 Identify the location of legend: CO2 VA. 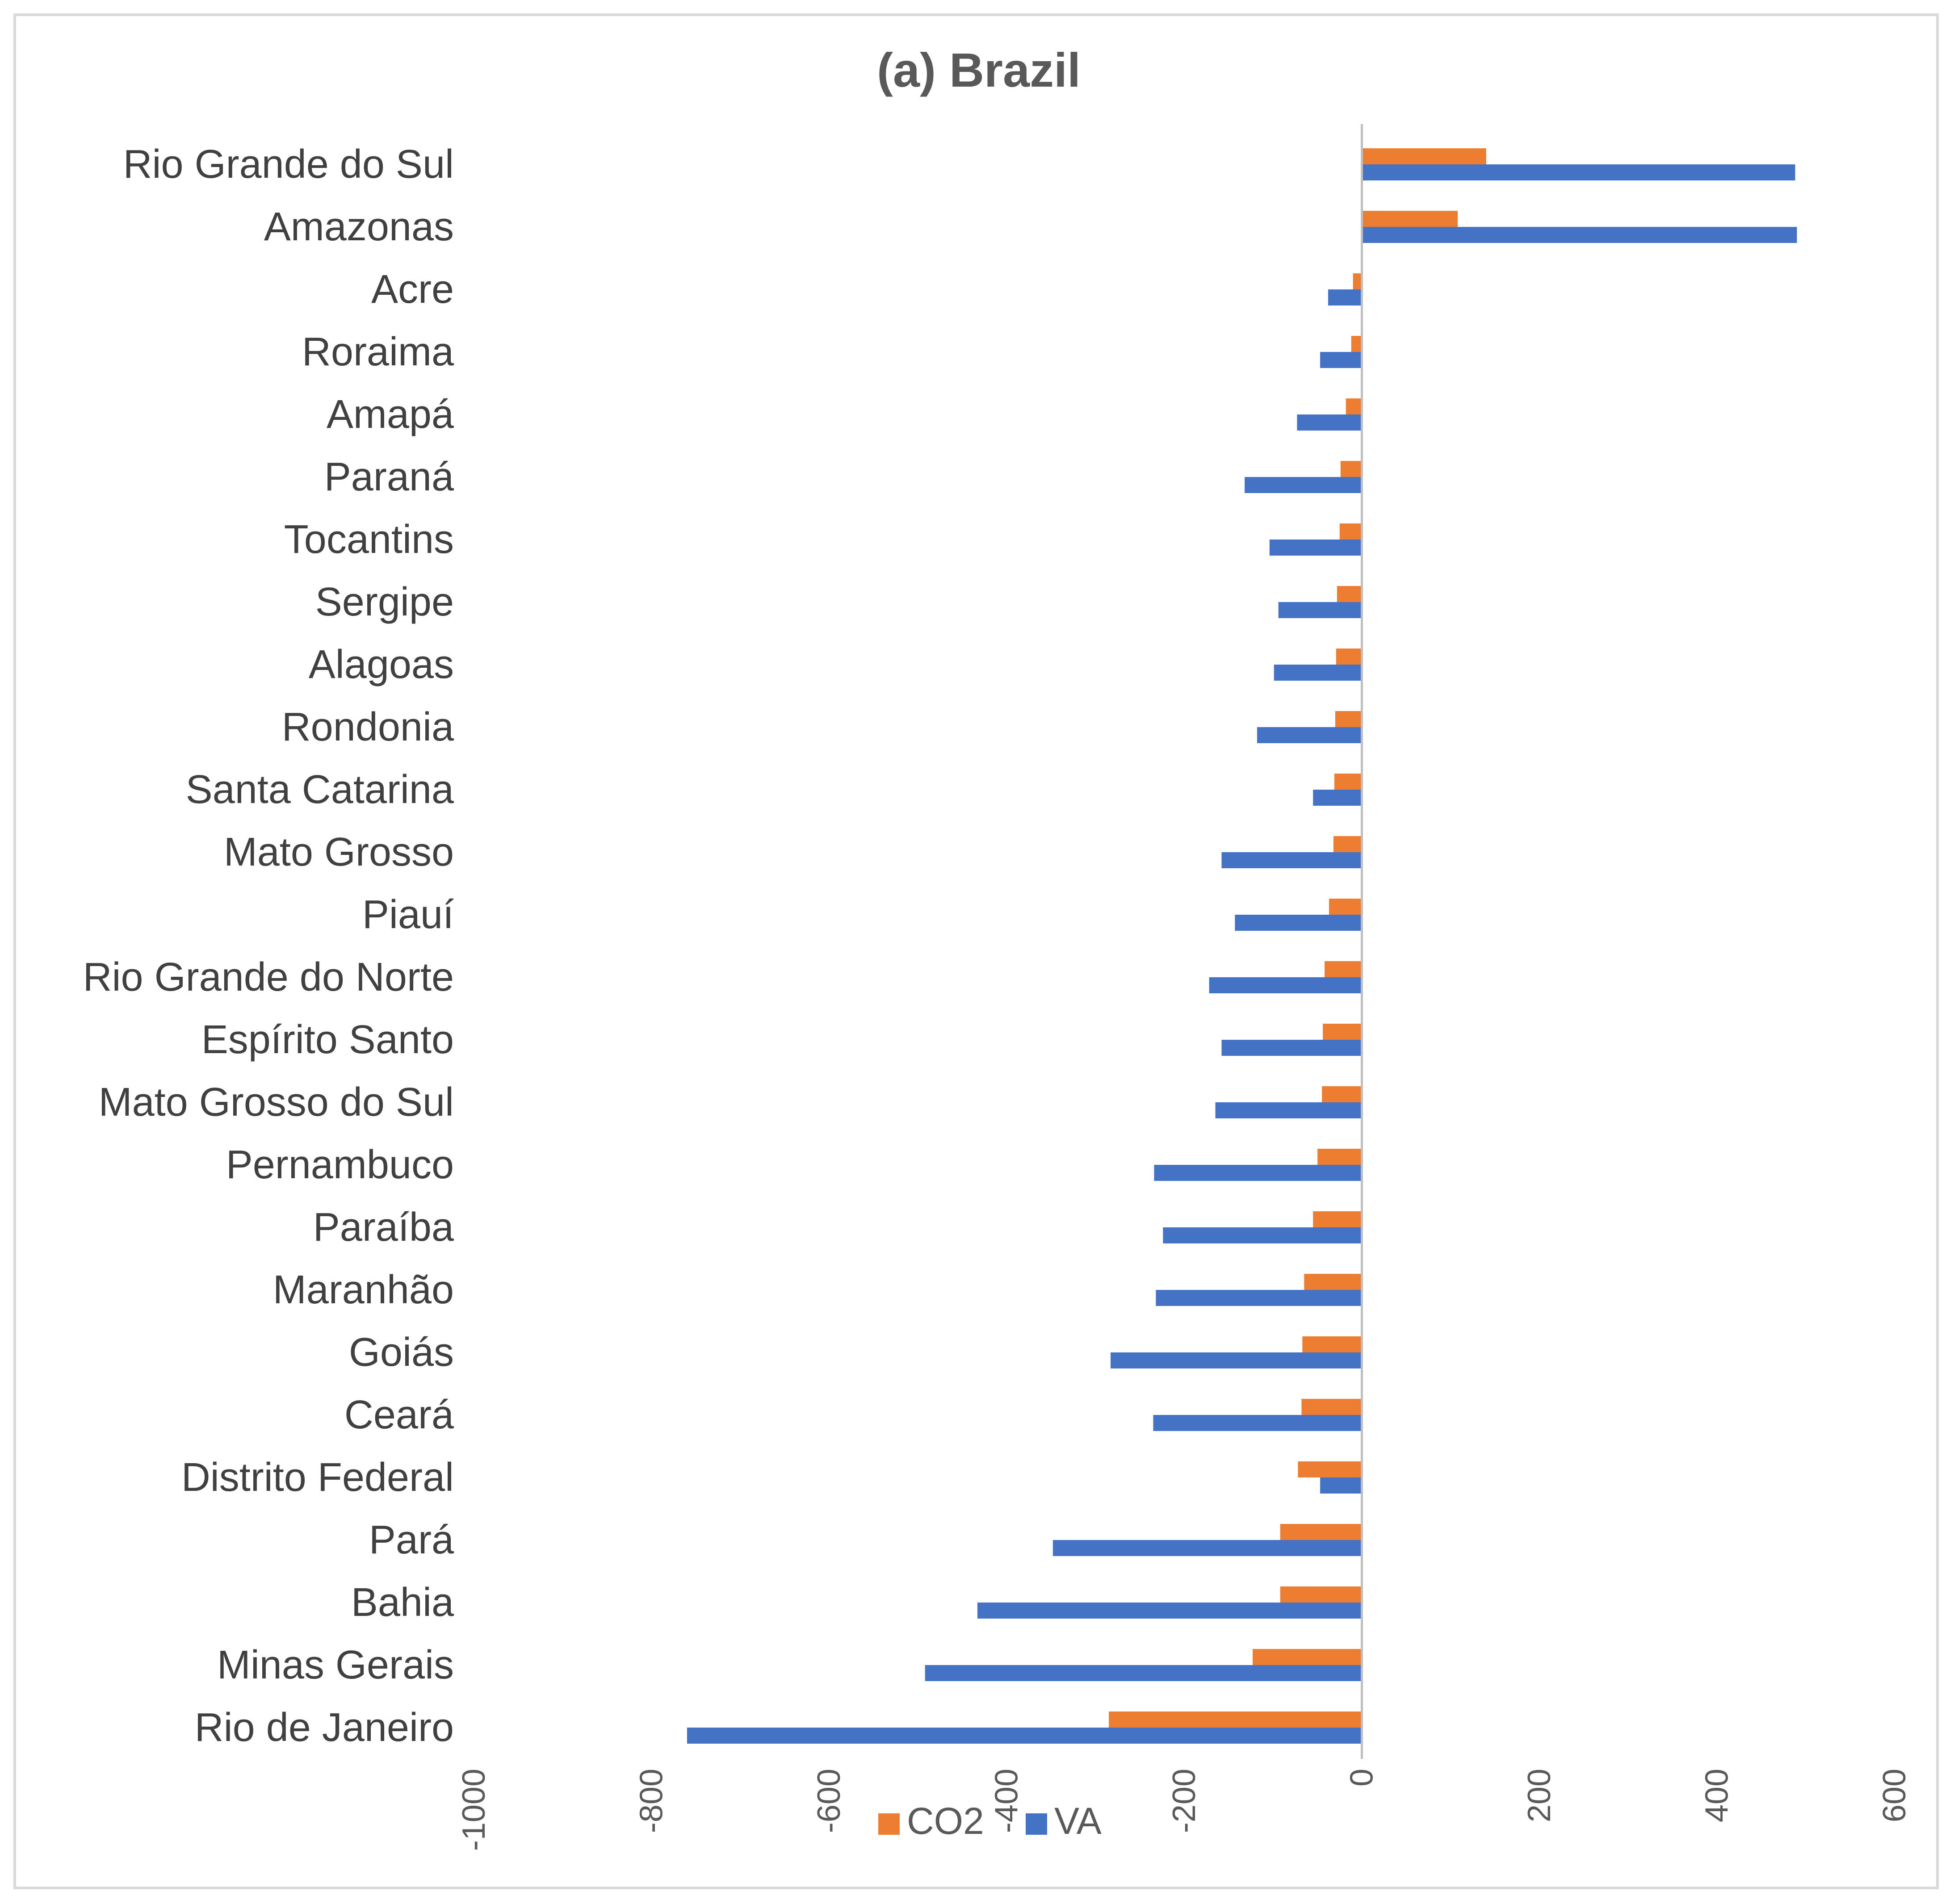
(990, 1821).